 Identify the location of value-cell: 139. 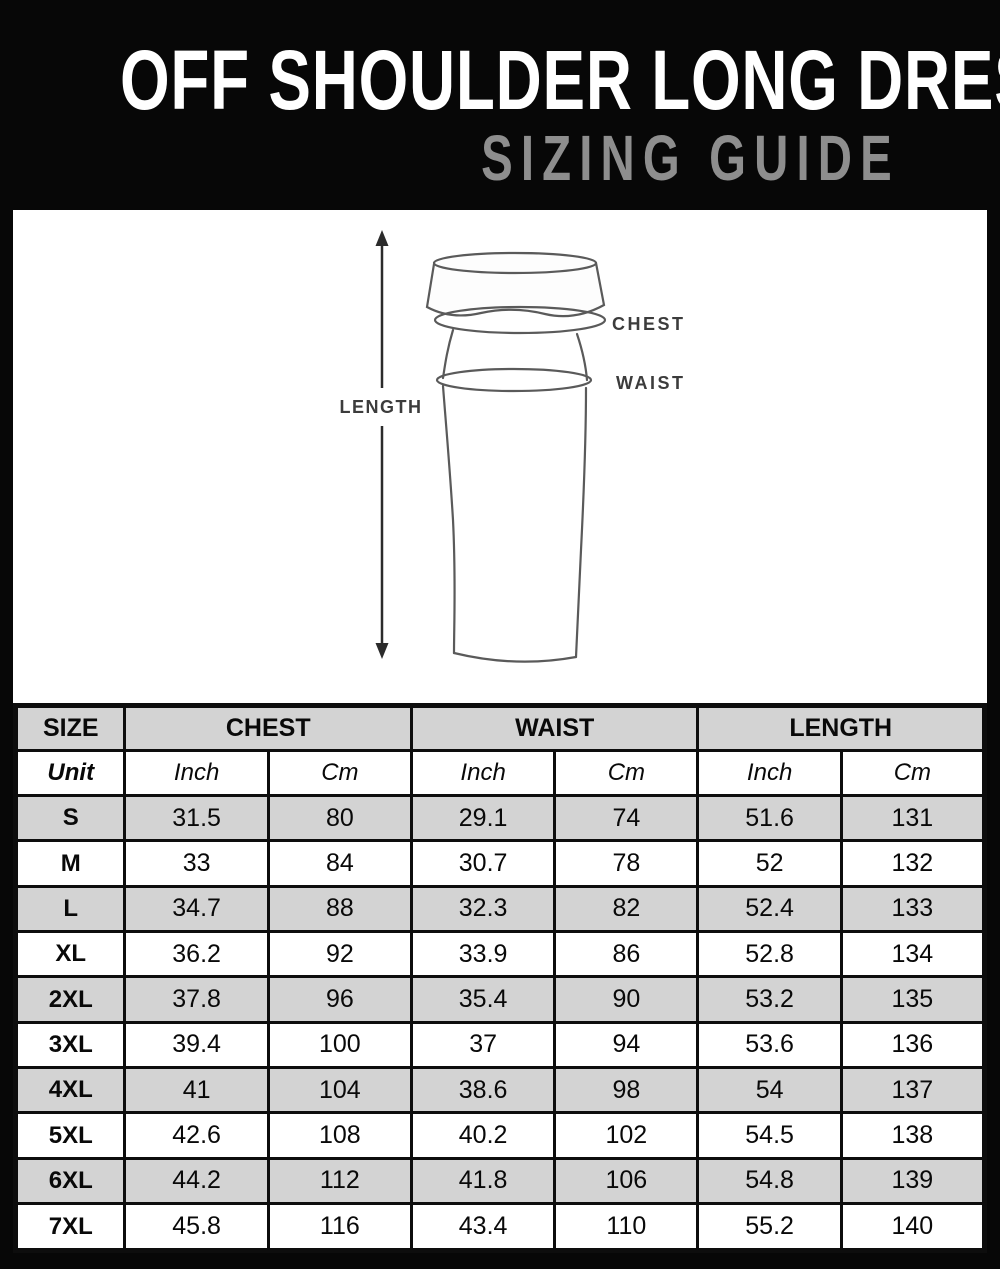
(913, 1181).